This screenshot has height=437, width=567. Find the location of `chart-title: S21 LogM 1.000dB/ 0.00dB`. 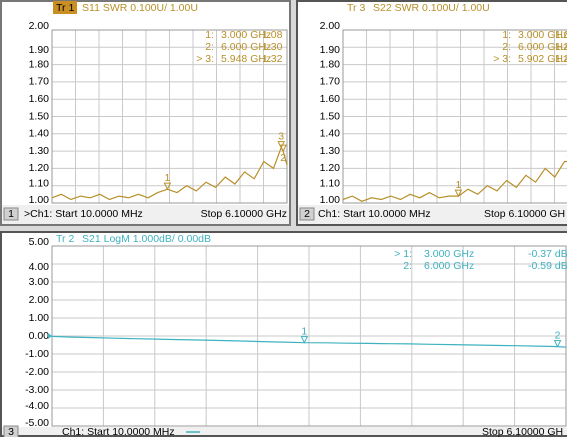

chart-title: S21 LogM 1.000dB/ 0.00dB is located at coordinates (146, 239).